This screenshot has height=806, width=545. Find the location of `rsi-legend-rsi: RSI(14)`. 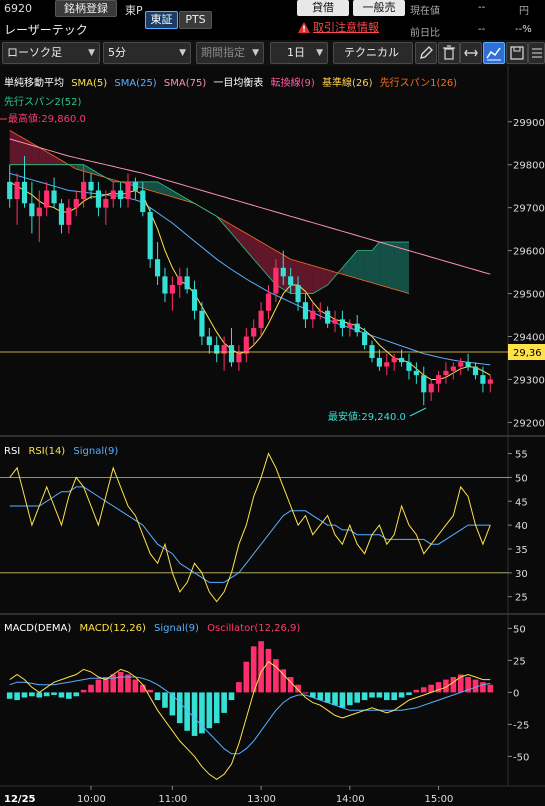

rsi-legend-rsi: RSI(14) is located at coordinates (46, 451).